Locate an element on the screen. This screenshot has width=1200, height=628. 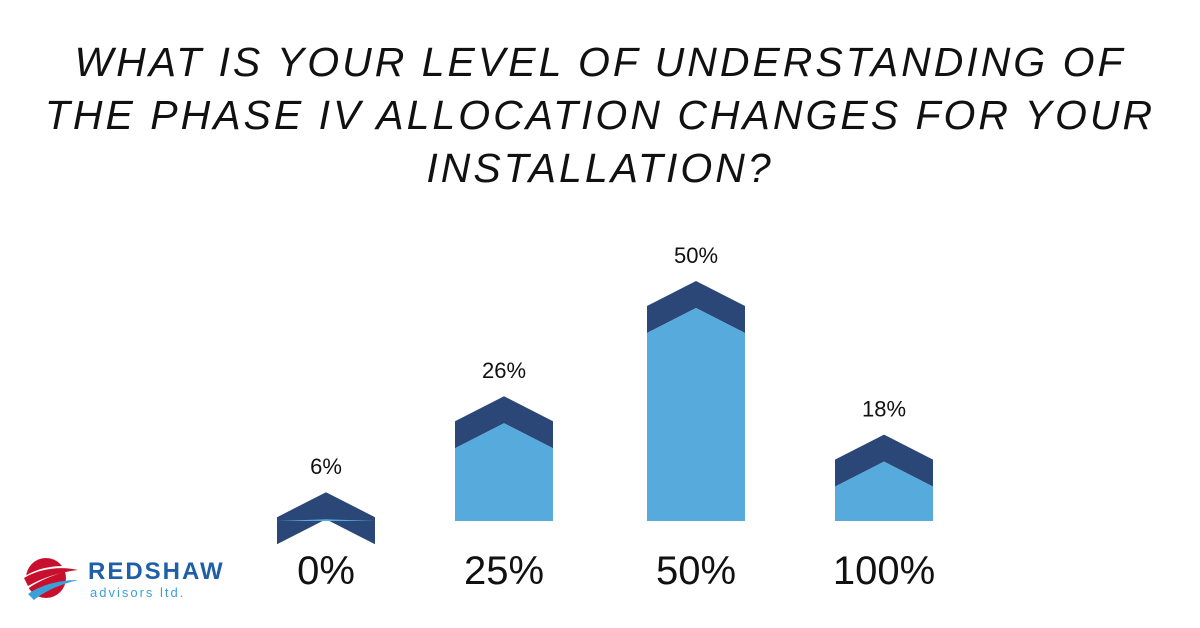
bar-value-label: 50% is located at coordinates (696, 255).